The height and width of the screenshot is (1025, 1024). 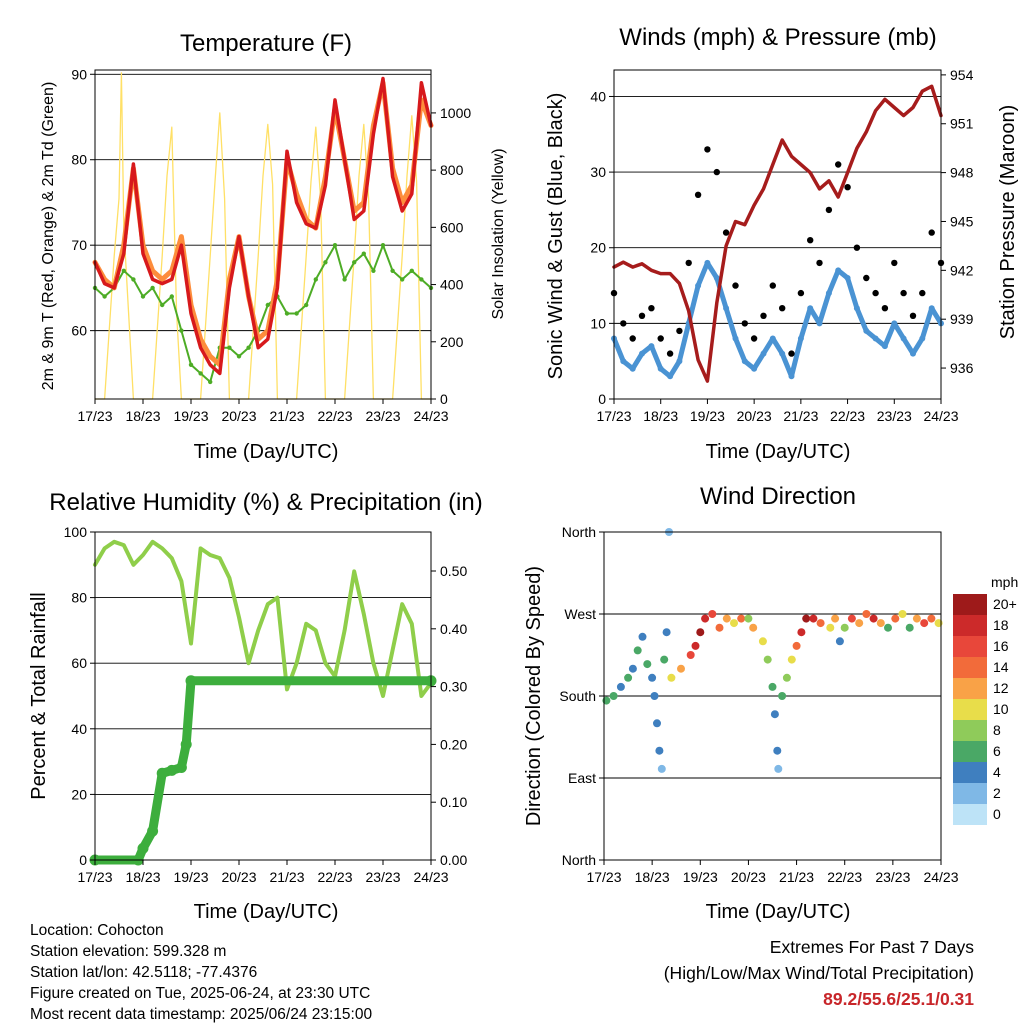 I want to click on temperature-series-t9m, so click(x=263, y=224).